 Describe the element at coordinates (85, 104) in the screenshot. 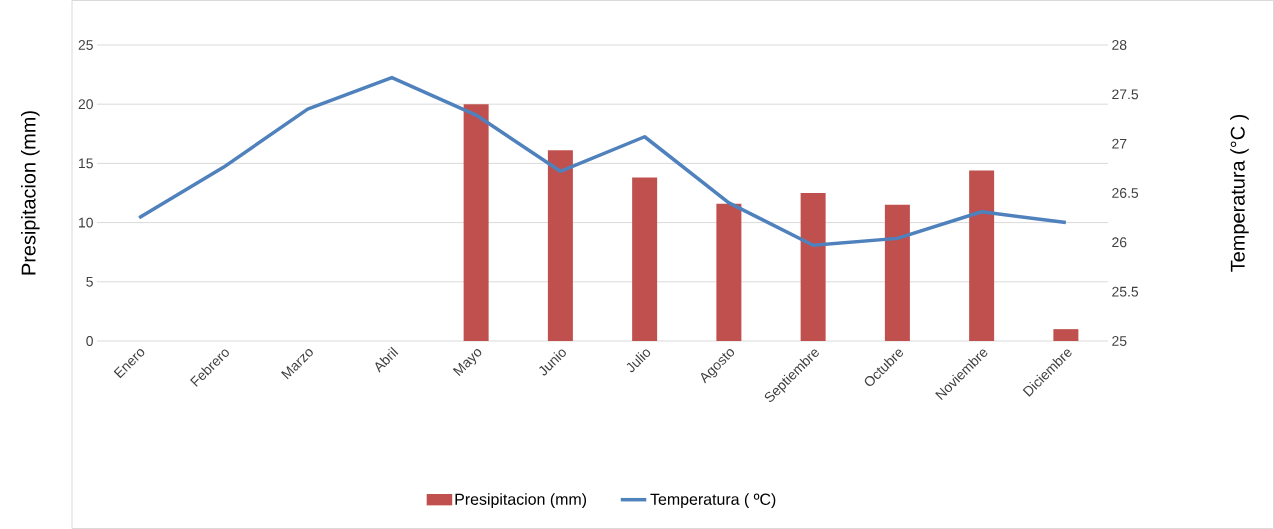

I see `y-tick-label: 20` at that location.